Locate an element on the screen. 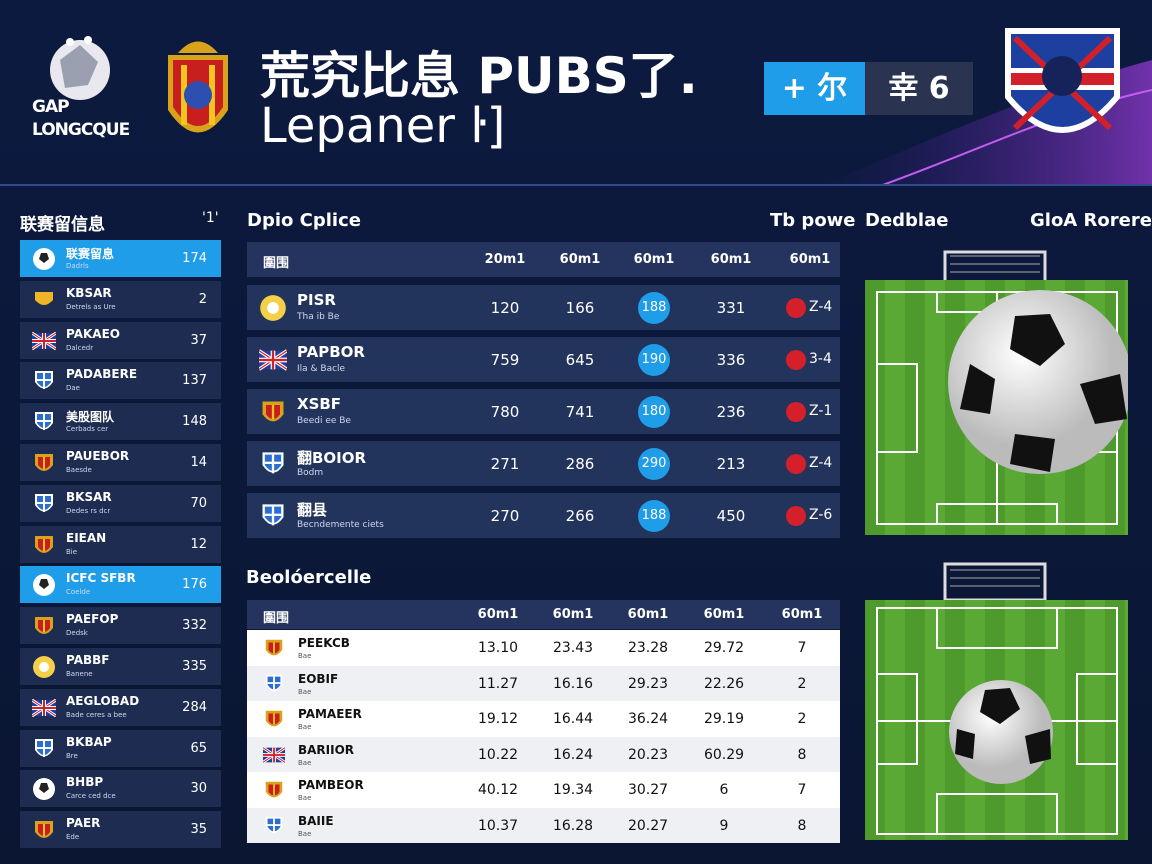 Image resolution: width=1152 pixels, height=864 pixels. cell: 19.34 is located at coordinates (573, 790).